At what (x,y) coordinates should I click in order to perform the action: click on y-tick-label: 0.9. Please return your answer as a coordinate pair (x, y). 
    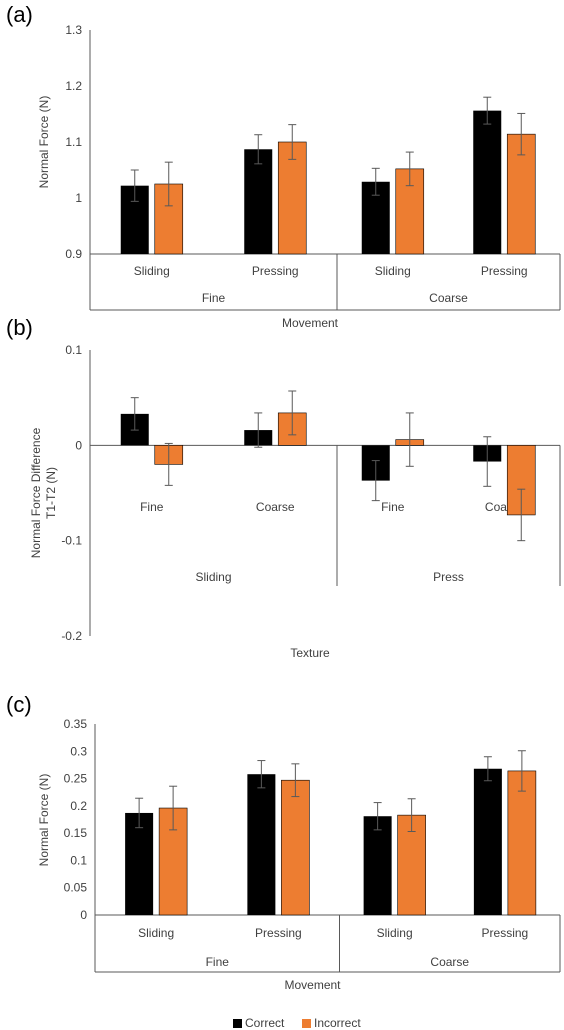
    Looking at the image, I should click on (73, 254).